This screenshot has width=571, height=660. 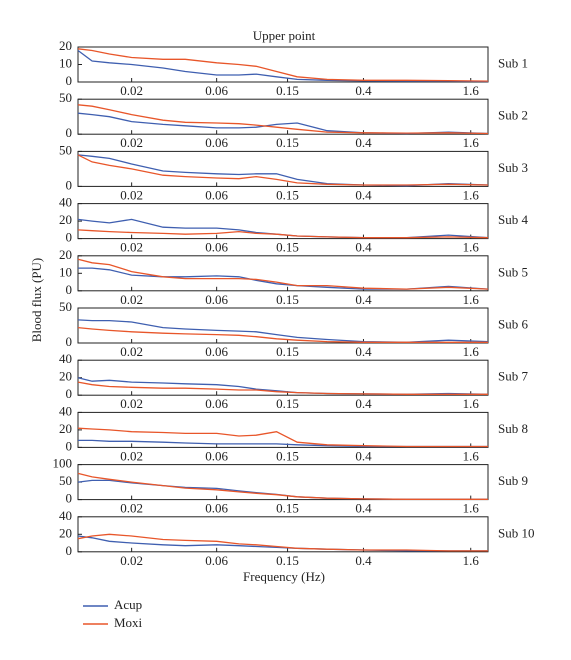 I want to click on panel-title: Sub 6, so click(x=513, y=323).